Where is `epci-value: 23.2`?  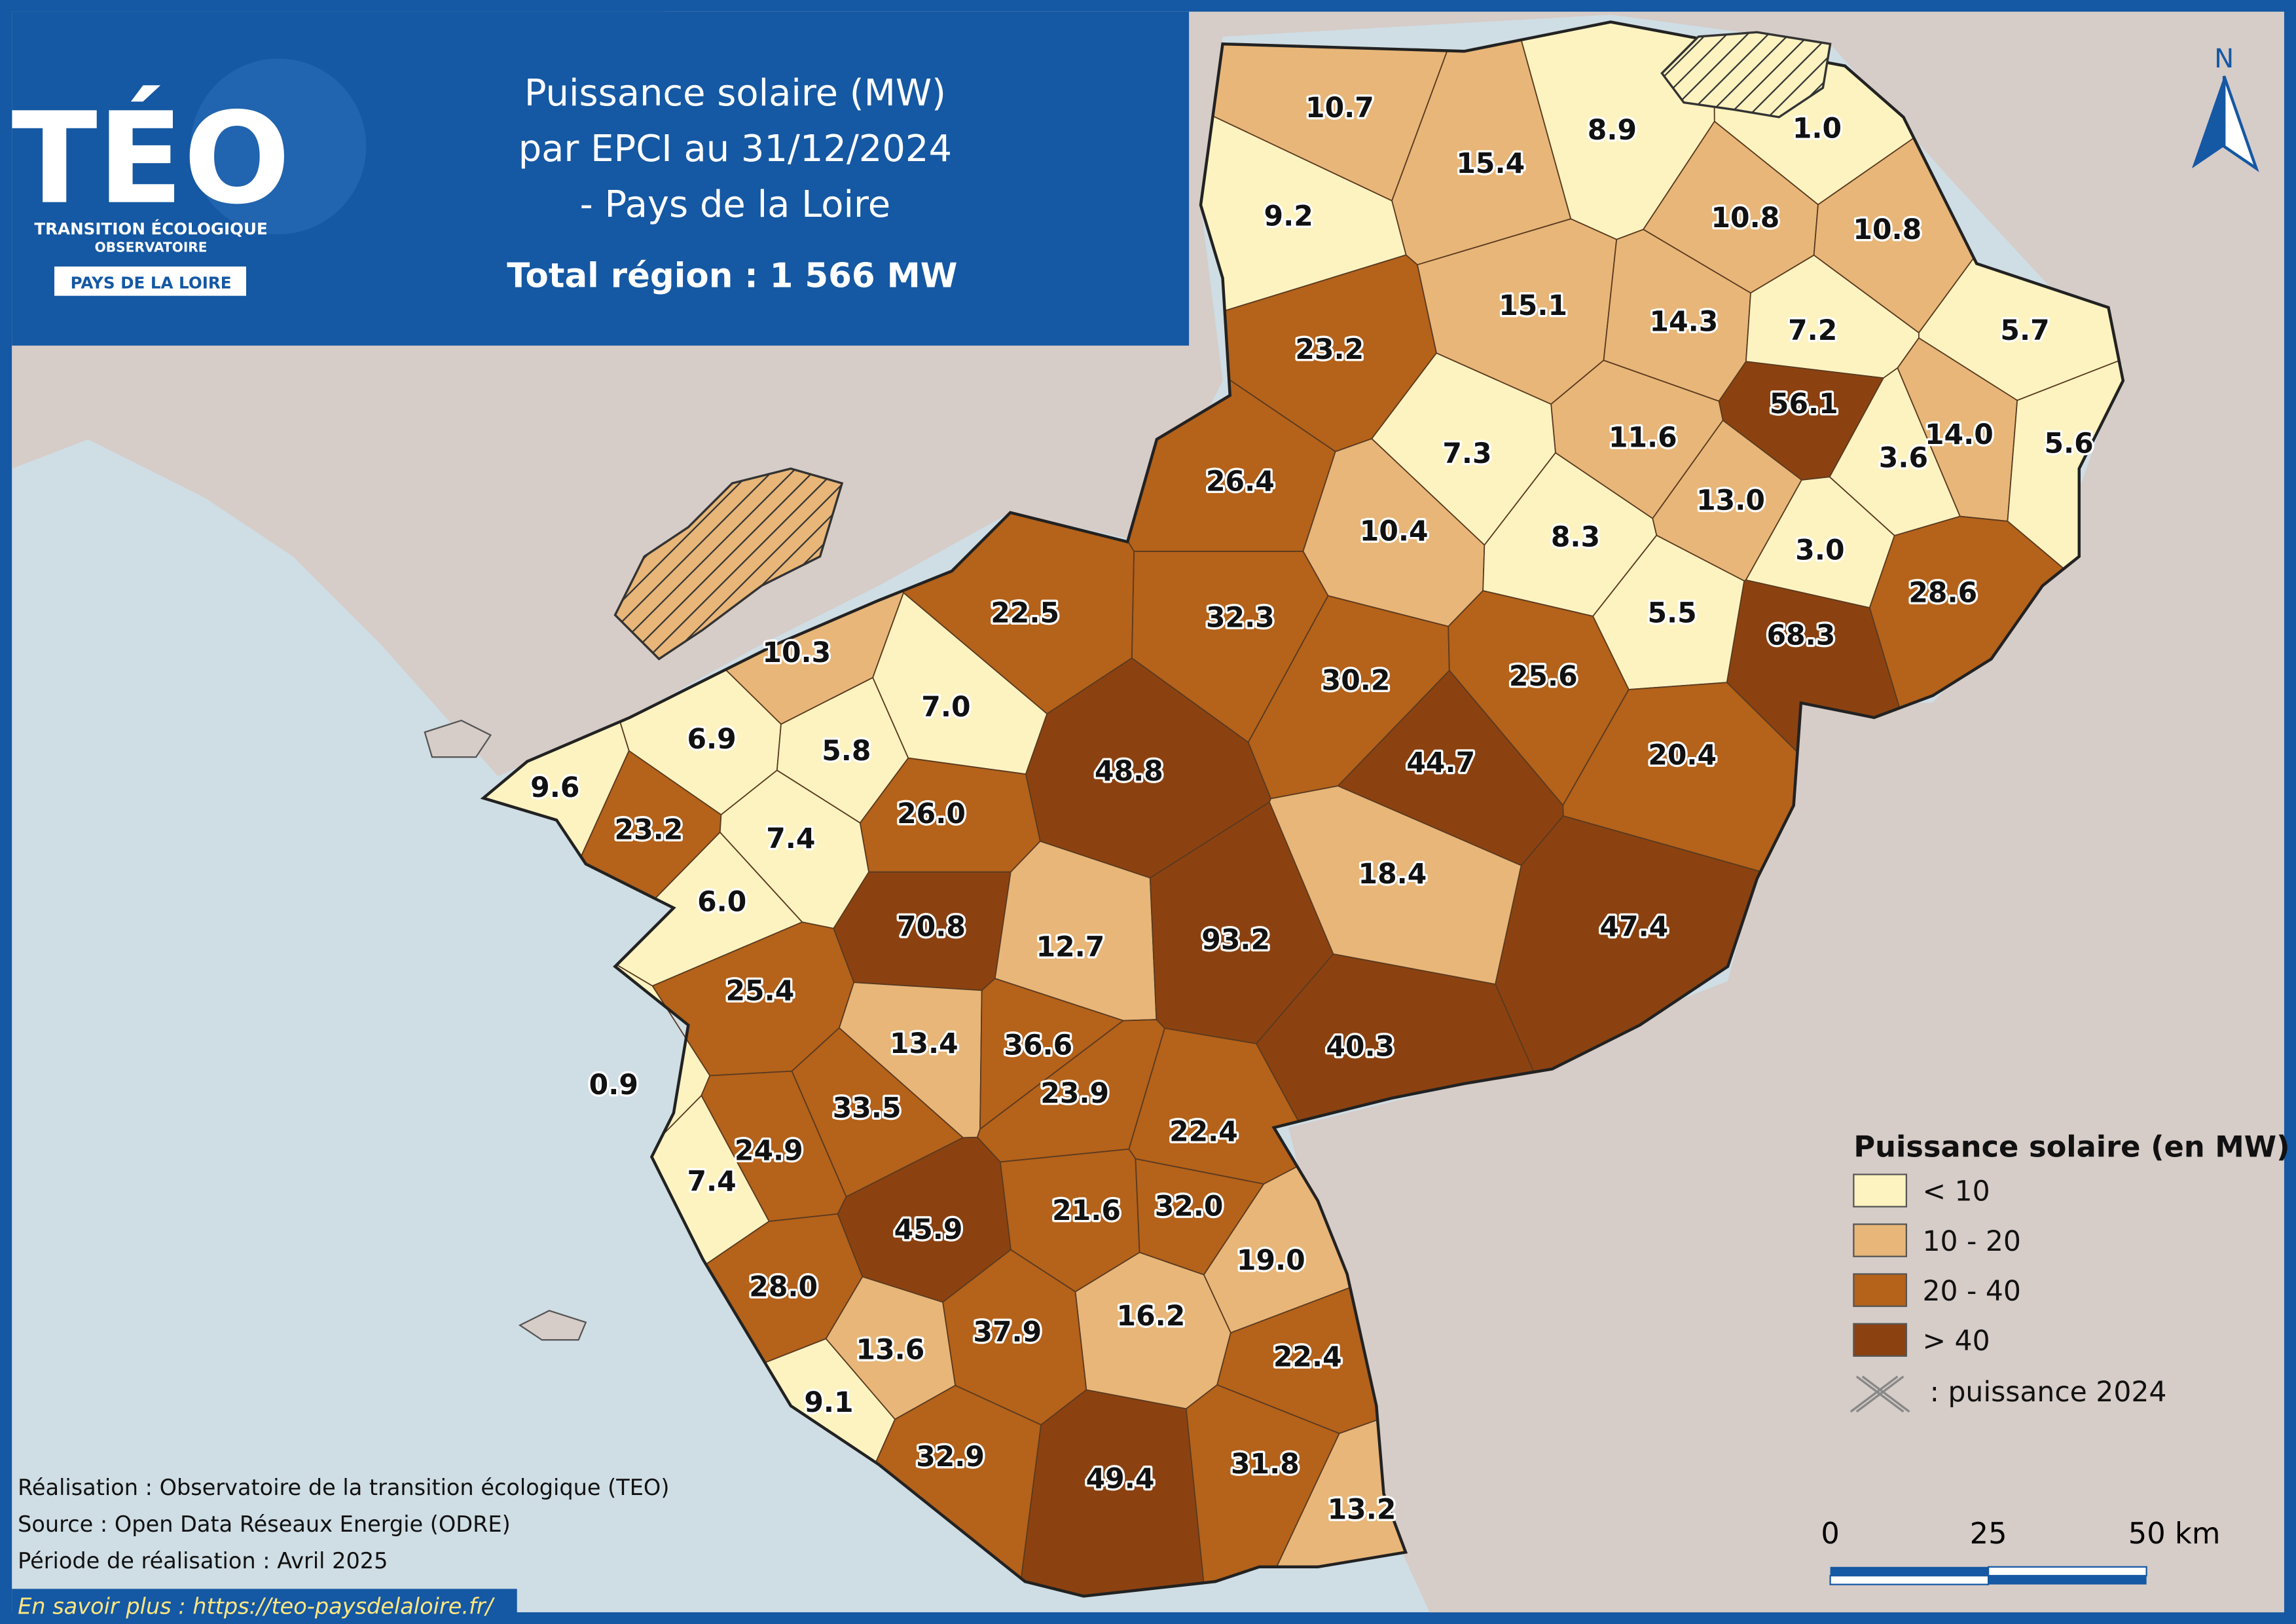 epci-value: 23.2 is located at coordinates (1329, 350).